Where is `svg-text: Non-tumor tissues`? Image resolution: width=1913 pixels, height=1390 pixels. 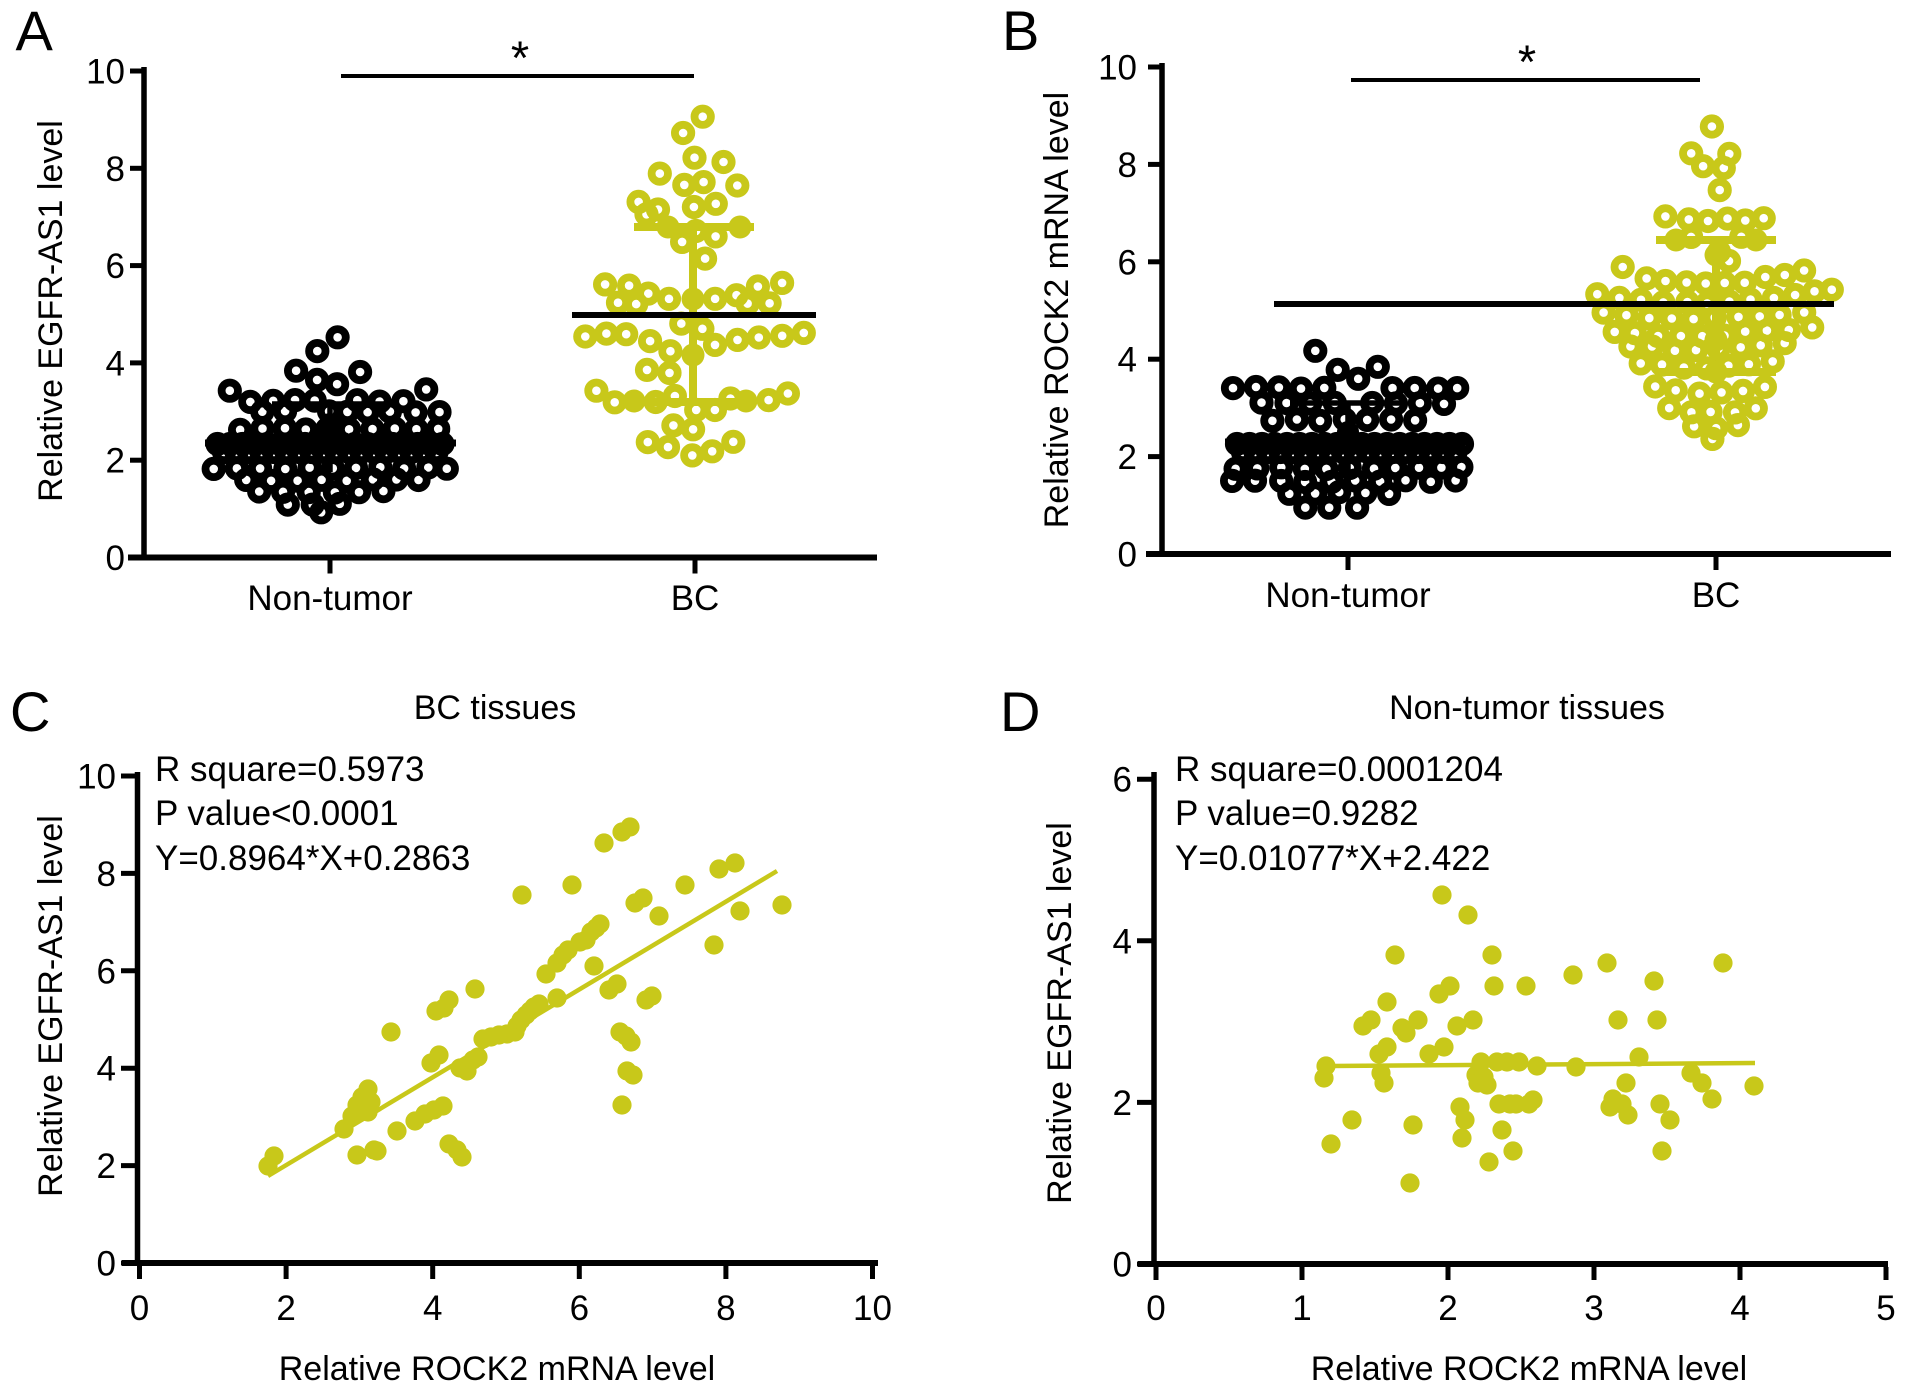 svg-text: Non-tumor tissues is located at coordinates (1527, 708).